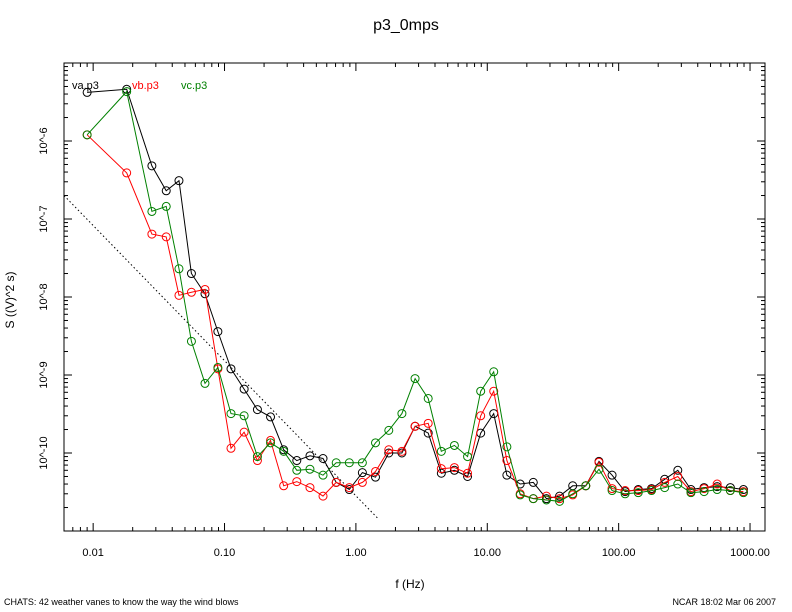  I want to click on x-axis-label: f (Hz), so click(409, 584).